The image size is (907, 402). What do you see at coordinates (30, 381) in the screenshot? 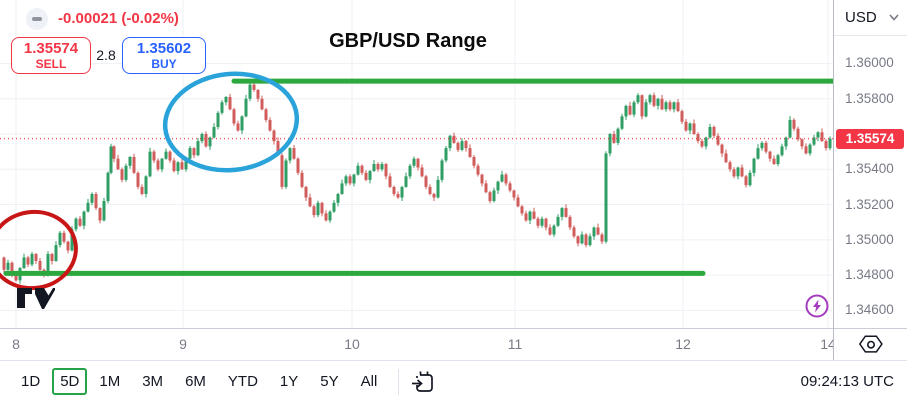
I see `range-button-1d: 1D` at bounding box center [30, 381].